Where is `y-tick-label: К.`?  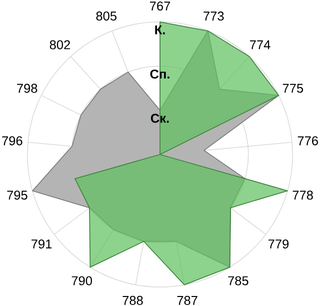 y-tick-label: К. is located at coordinates (160, 29).